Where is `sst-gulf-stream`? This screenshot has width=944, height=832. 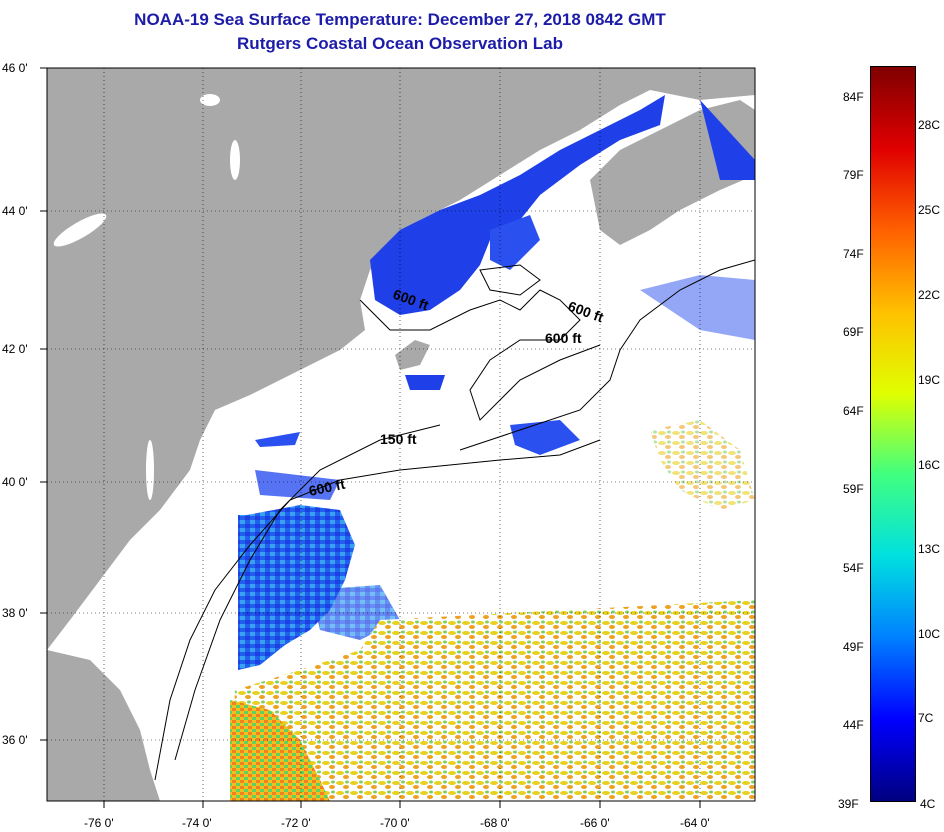
sst-gulf-stream is located at coordinates (280, 750).